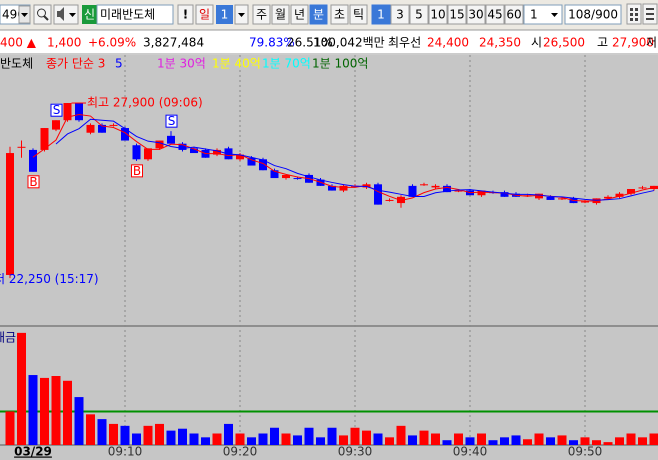 The height and width of the screenshot is (460, 658). What do you see at coordinates (651, 43) in the screenshot?
I see `quote-item: 저` at bounding box center [651, 43].